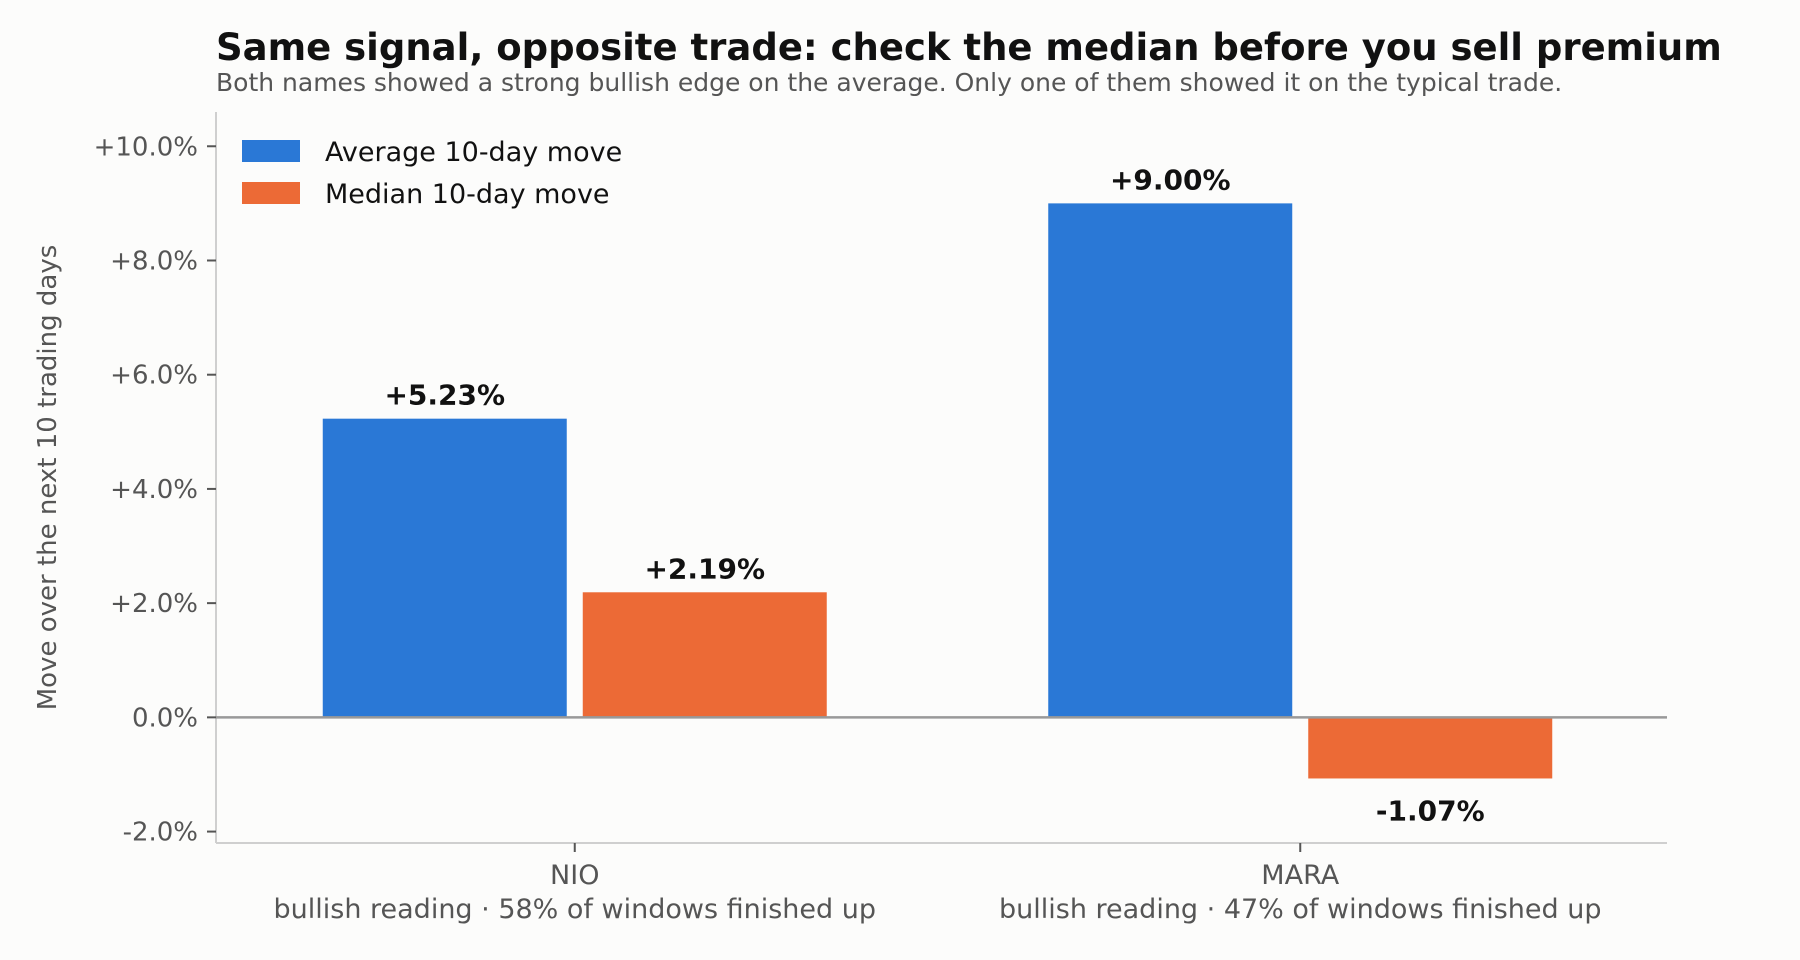 This screenshot has width=1800, height=960. Describe the element at coordinates (473, 152) in the screenshot. I see `legend-label: Average 10-day move` at that location.